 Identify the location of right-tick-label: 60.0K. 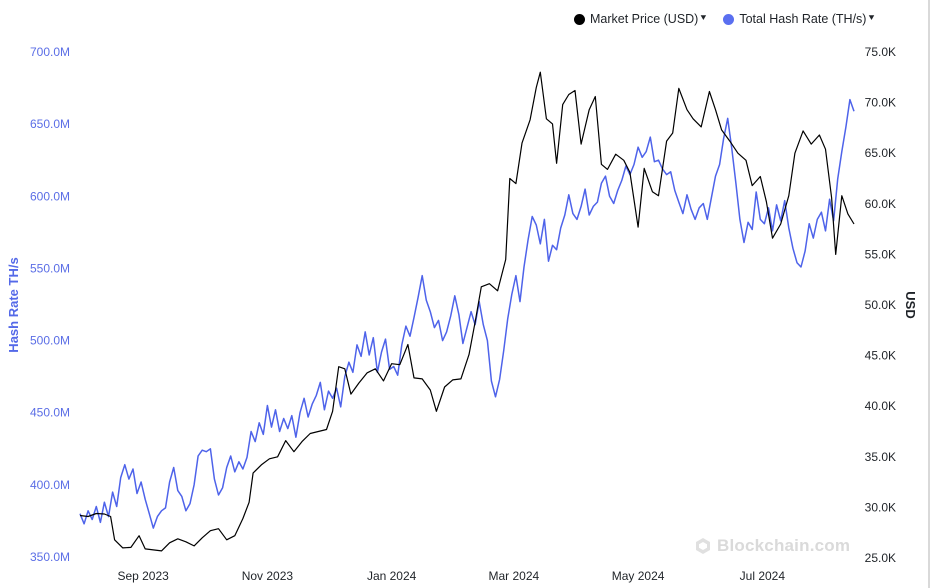
(880, 204).